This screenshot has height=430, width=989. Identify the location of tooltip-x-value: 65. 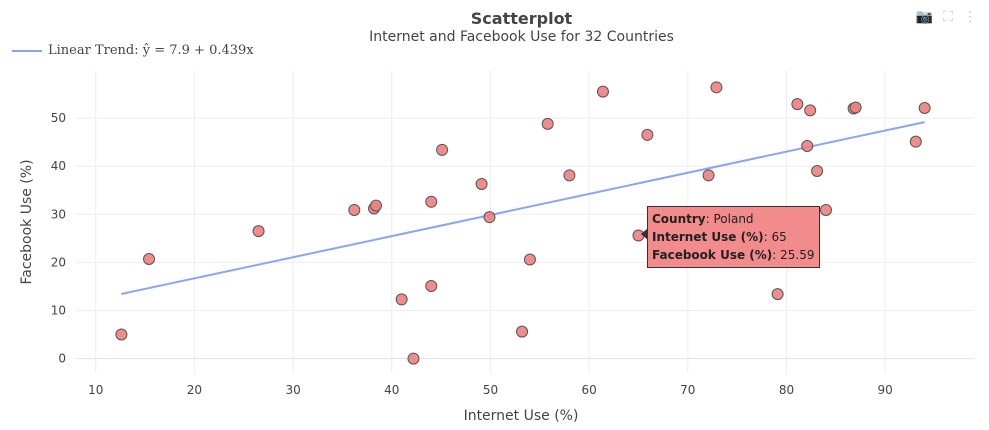
(779, 237).